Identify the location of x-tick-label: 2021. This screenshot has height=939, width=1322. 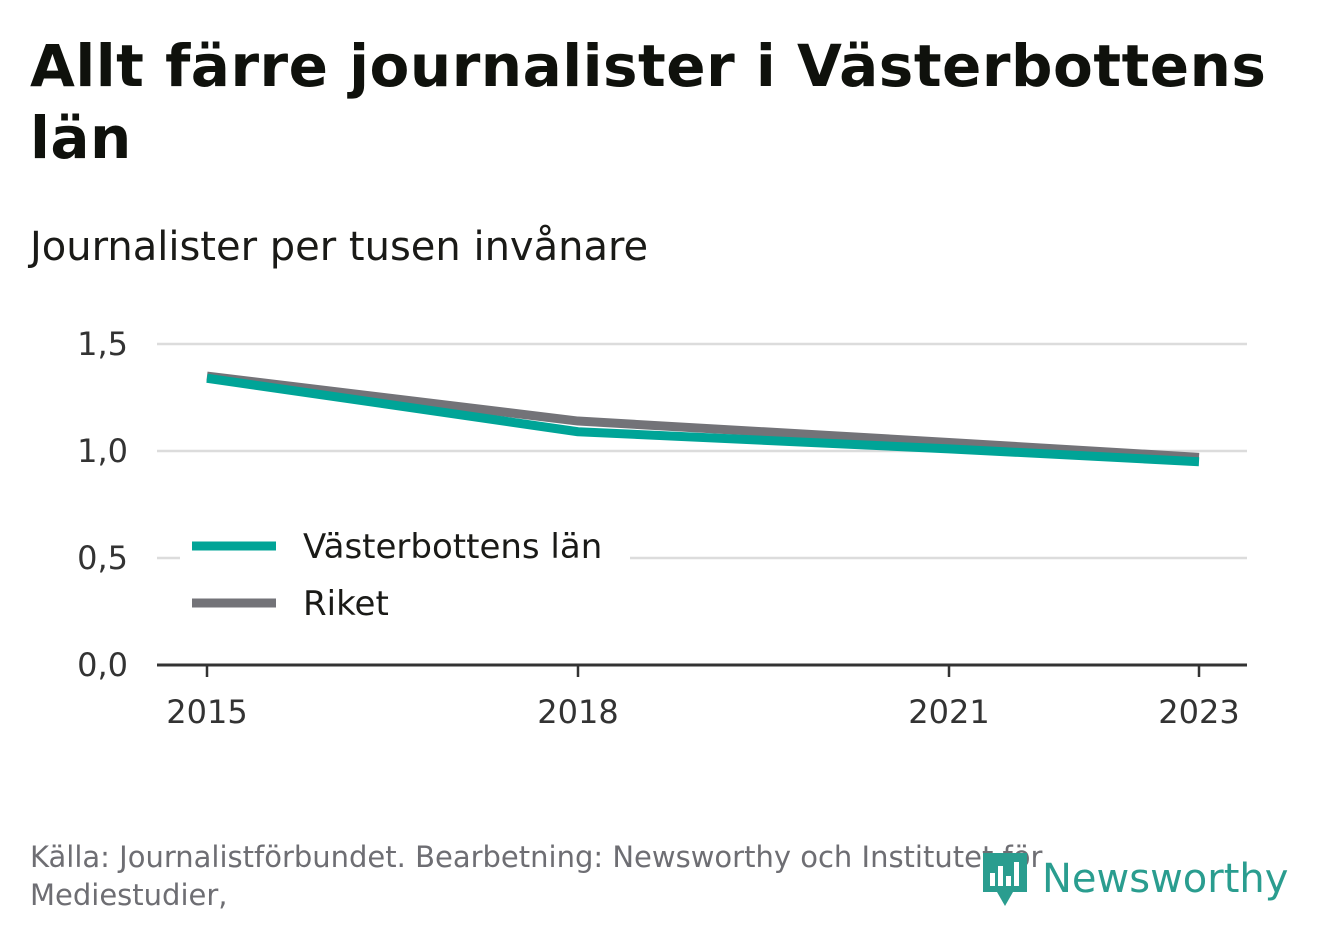
(948, 712).